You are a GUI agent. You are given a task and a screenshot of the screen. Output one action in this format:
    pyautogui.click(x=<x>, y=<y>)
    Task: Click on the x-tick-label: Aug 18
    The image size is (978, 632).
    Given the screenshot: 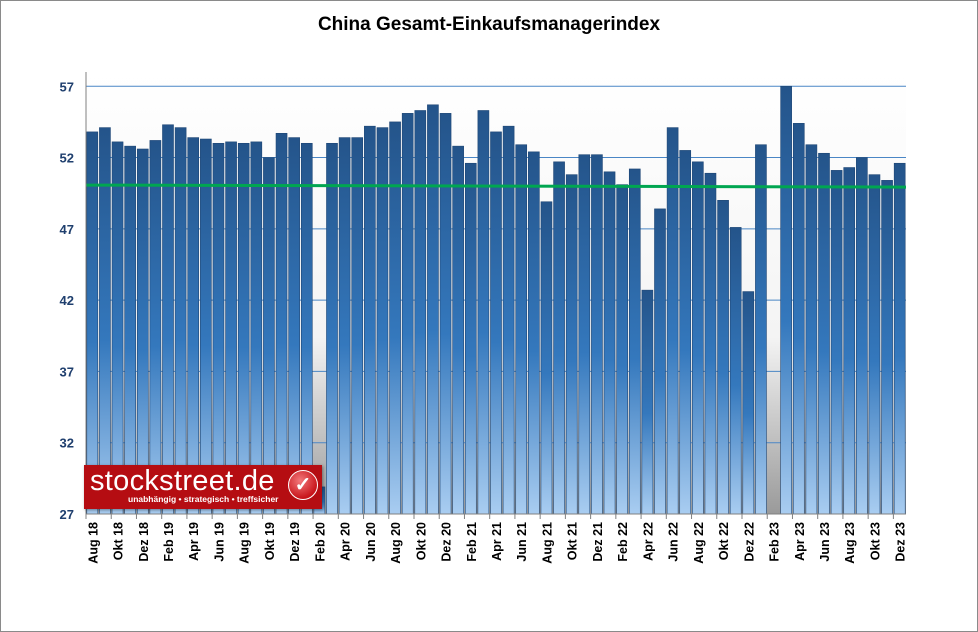 What is the action you would take?
    pyautogui.click(x=93, y=543)
    